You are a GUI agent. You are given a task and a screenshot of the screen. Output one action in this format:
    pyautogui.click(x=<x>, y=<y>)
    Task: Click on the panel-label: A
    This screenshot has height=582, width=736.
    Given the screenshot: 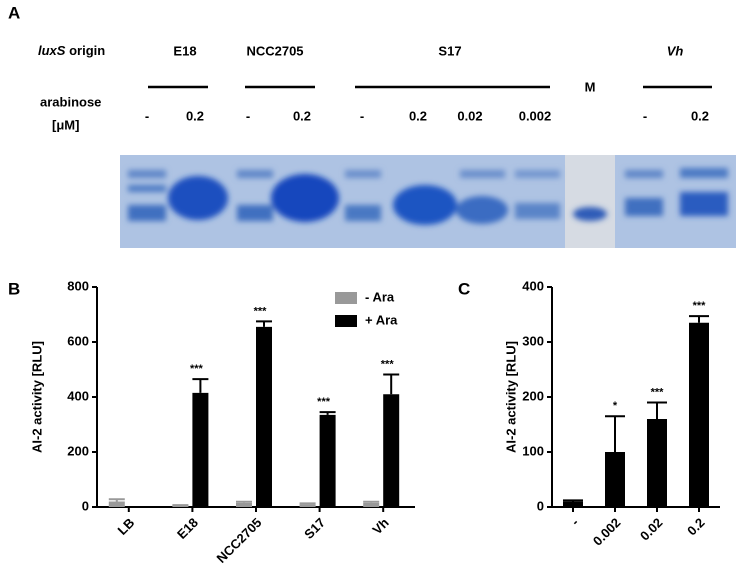 What is the action you would take?
    pyautogui.click(x=14, y=12)
    